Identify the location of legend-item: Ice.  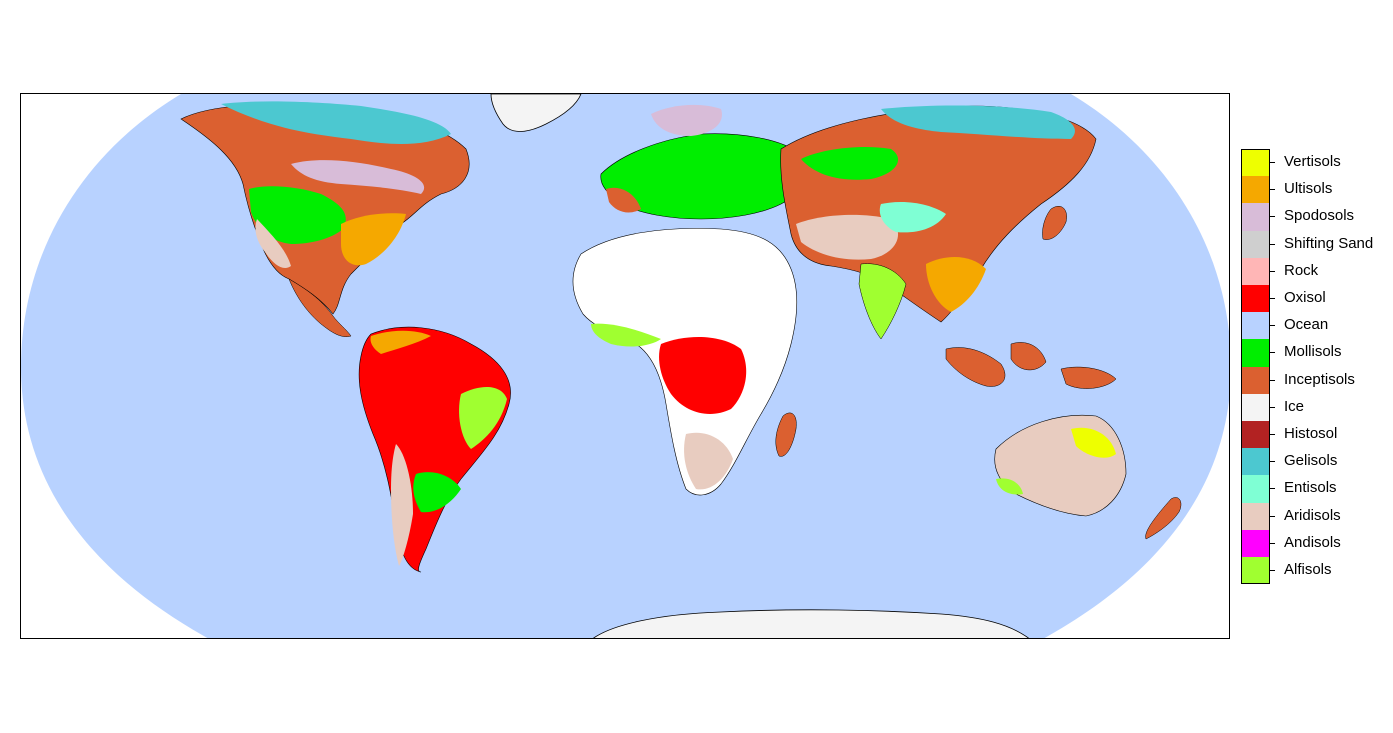
(1316, 407).